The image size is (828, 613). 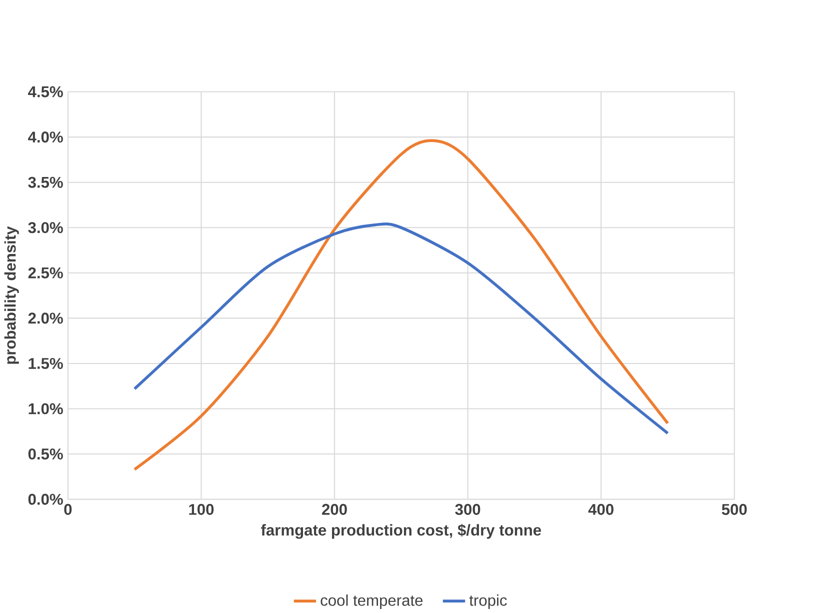 I want to click on x-tick-label: 400, so click(x=601, y=509).